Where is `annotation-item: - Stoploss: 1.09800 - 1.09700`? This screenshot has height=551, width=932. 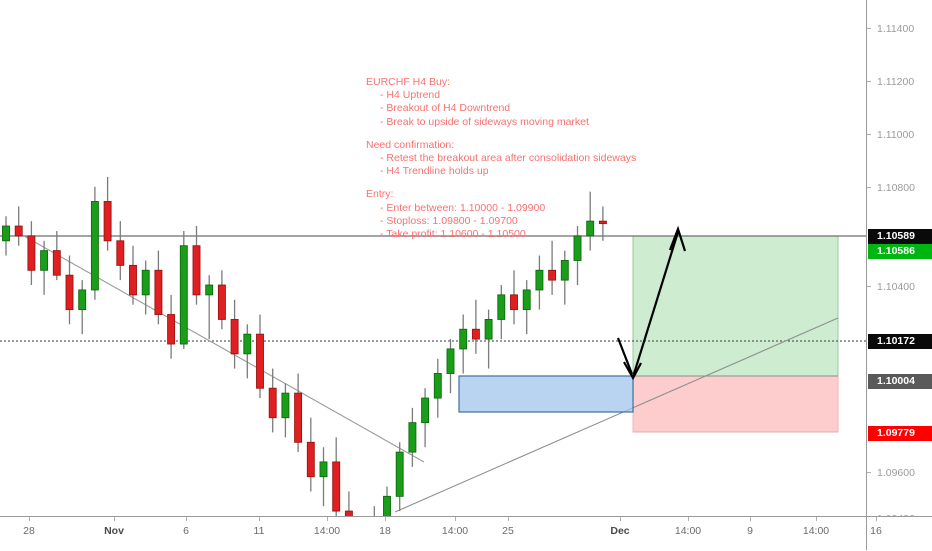 annotation-item: - Stoploss: 1.09800 - 1.09700 is located at coordinates (449, 220).